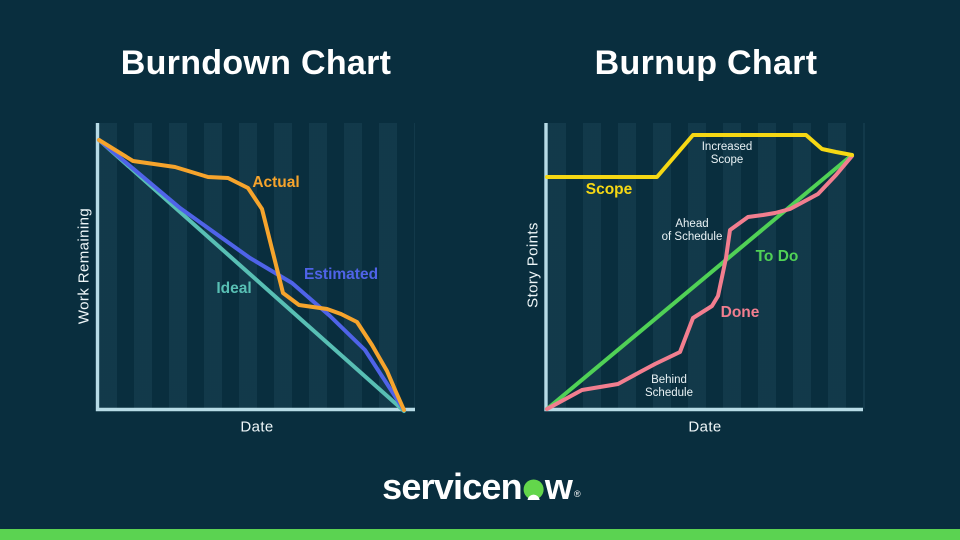 The image size is (960, 540). Describe the element at coordinates (692, 223) in the screenshot. I see `ahead-of-schedule-line1: Ahead` at that location.